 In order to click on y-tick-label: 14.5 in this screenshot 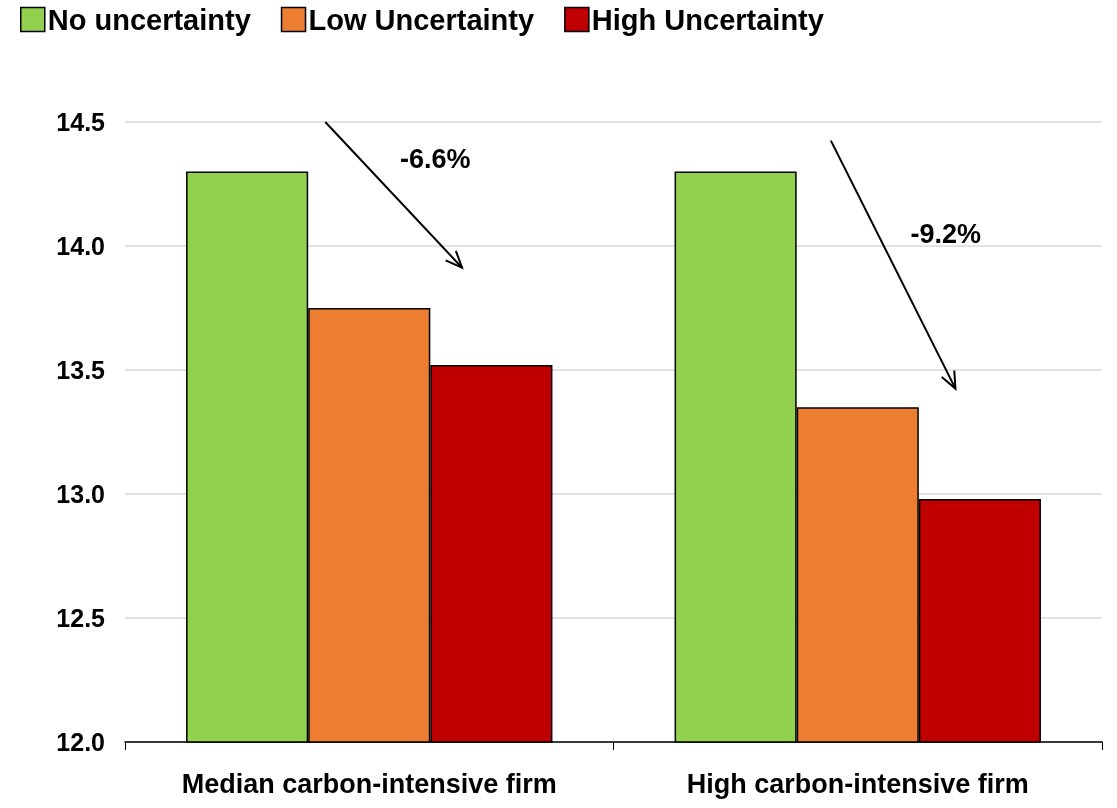, I will do `click(81, 122)`.